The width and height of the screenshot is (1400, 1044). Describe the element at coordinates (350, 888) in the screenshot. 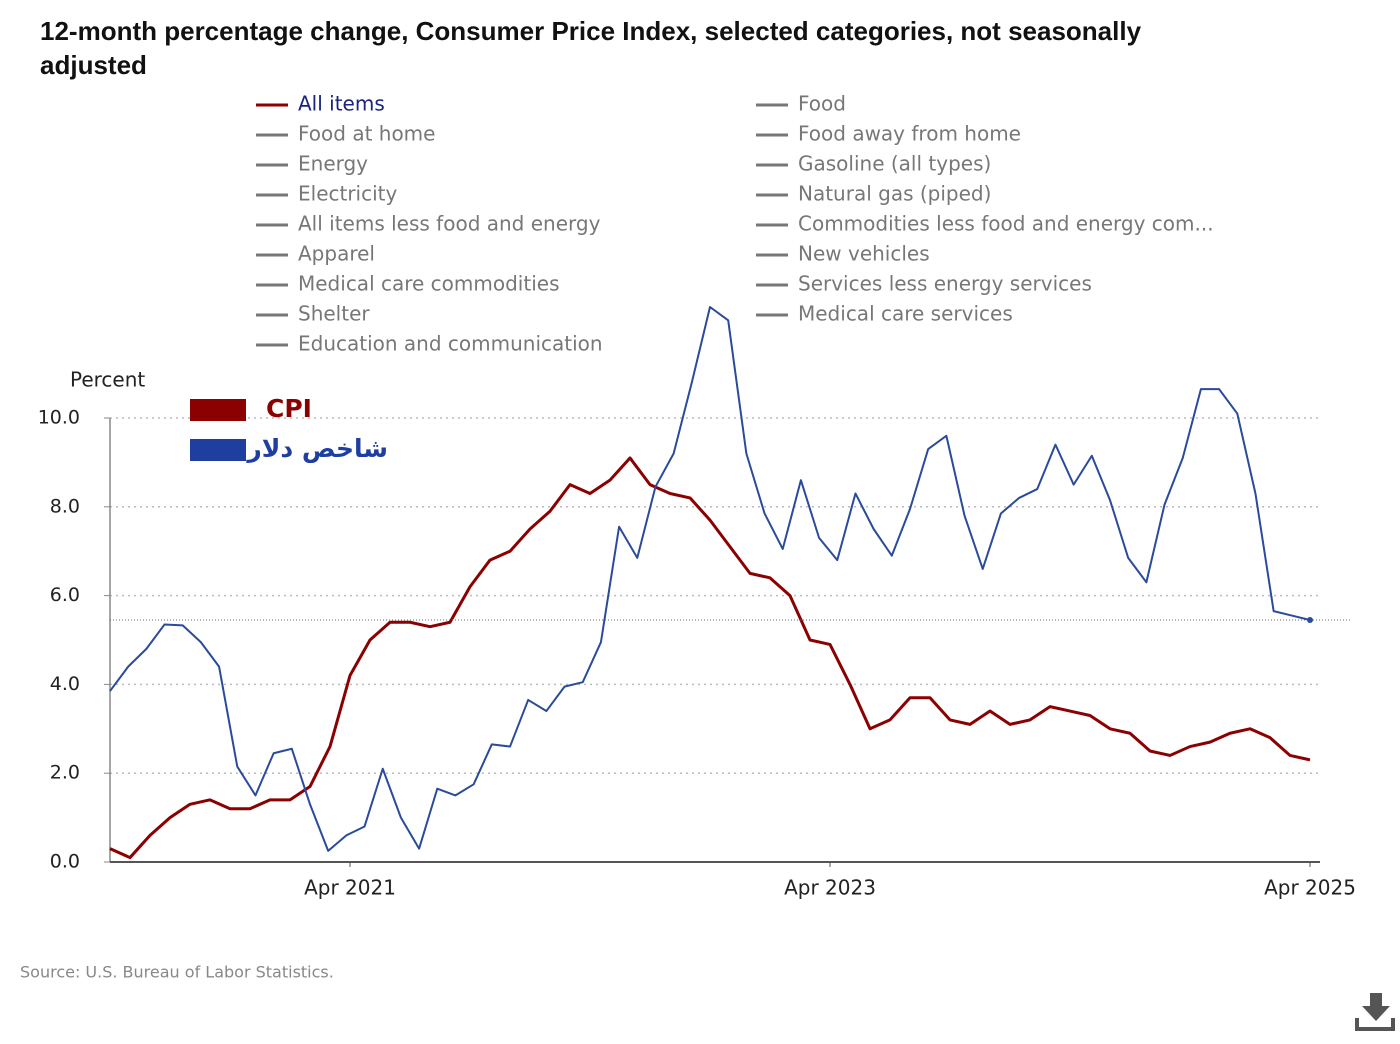

I see `x-tick-label: Apr 2021` at that location.